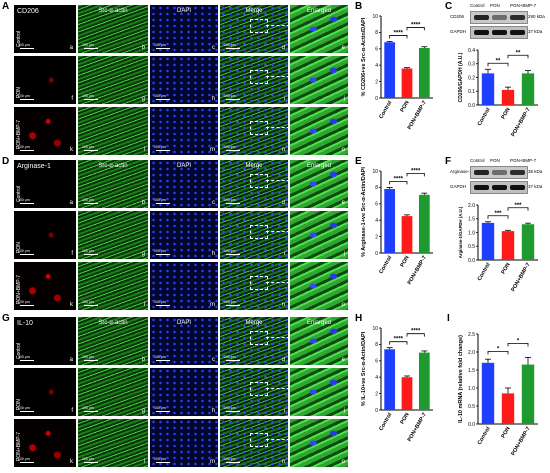  I want to click on y-tick-label: 0.3, so click(471, 65).